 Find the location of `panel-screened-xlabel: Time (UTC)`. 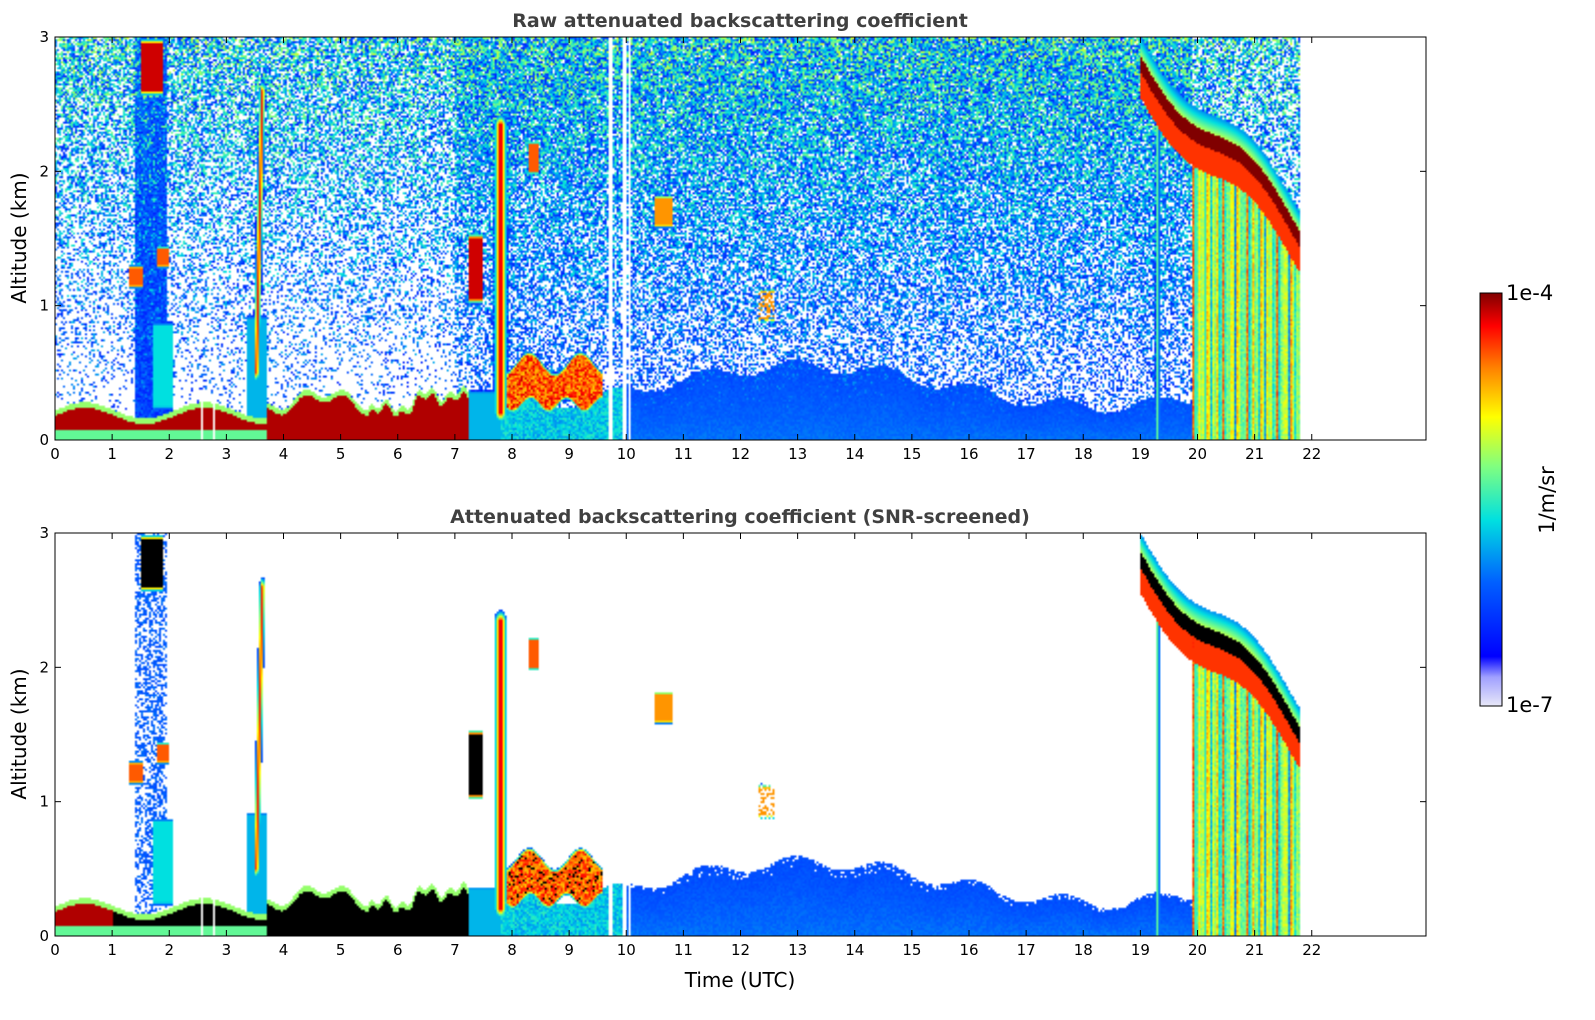

panel-screened-xlabel: Time (UTC) is located at coordinates (740, 980).